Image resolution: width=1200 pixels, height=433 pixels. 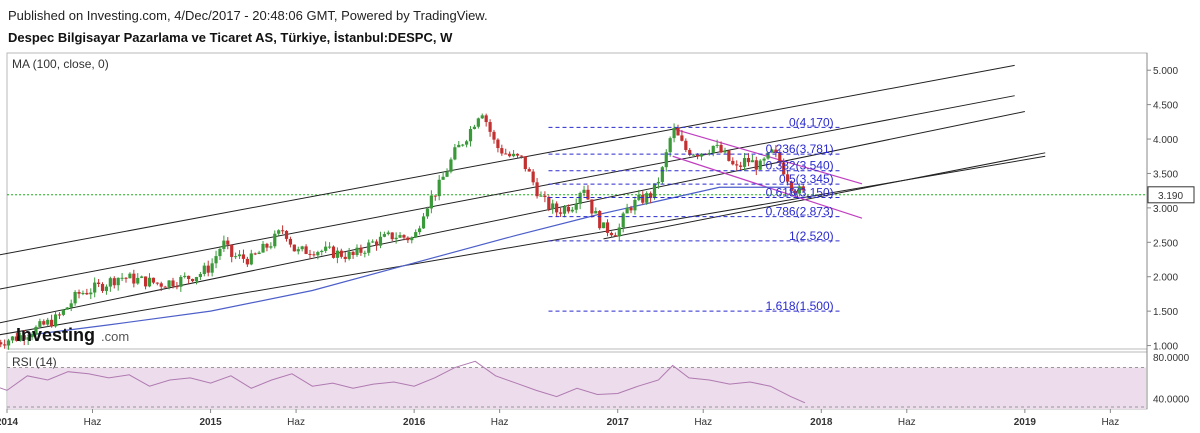 What do you see at coordinates (403, 382) in the screenshot?
I see `rsi-line` at bounding box center [403, 382].